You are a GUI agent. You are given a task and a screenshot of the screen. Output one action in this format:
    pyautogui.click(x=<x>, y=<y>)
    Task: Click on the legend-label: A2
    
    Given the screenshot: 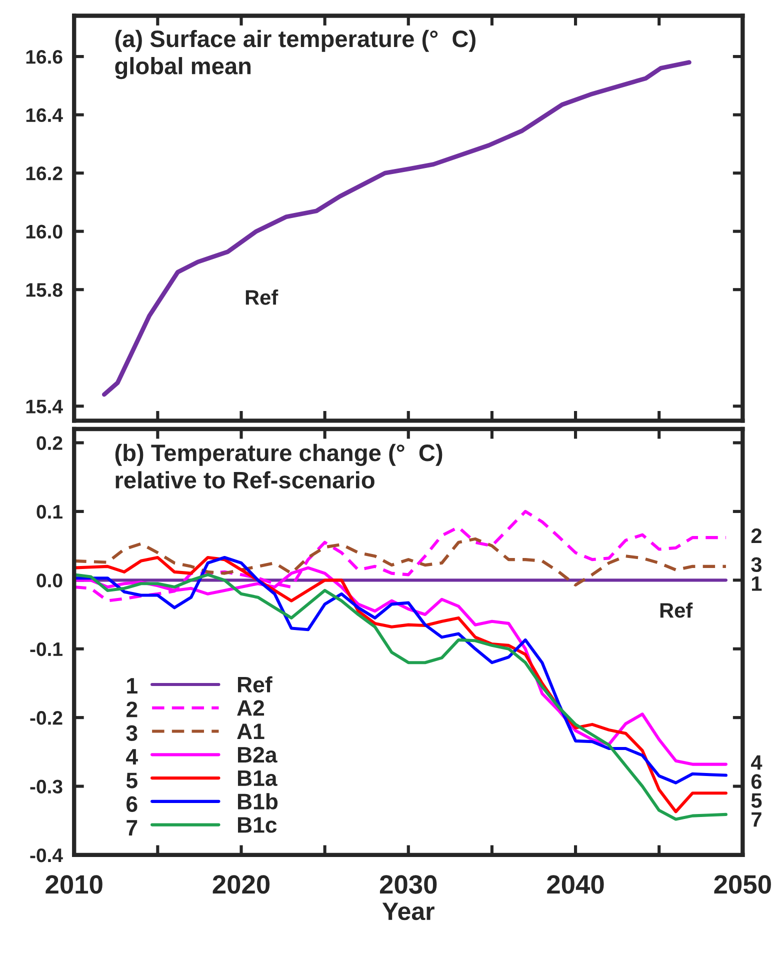 What is the action you would take?
    pyautogui.click(x=250, y=708)
    